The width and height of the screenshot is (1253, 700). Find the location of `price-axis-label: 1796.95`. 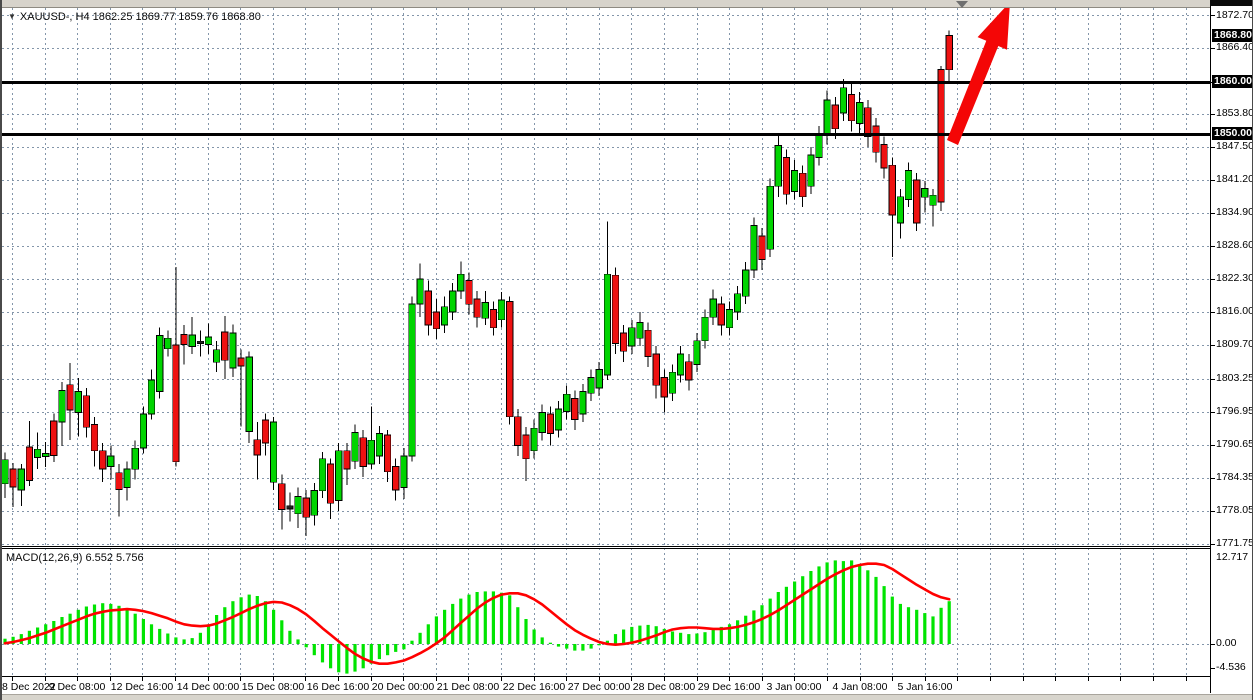

price-axis-label: 1796.95 is located at coordinates (1234, 411).